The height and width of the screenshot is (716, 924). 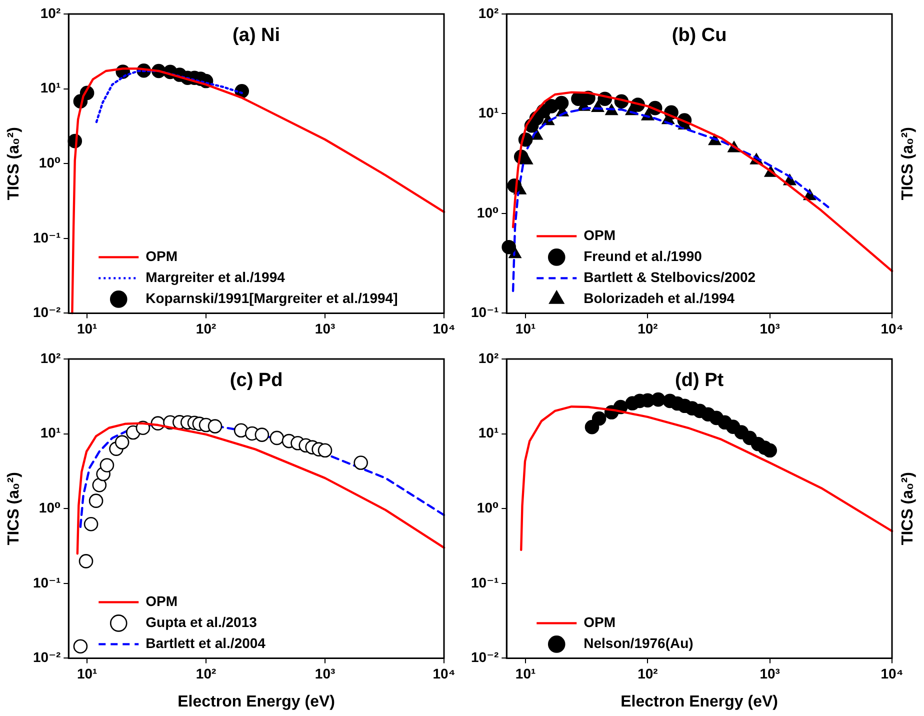 I want to click on text: (c) Pd, so click(x=256, y=381).